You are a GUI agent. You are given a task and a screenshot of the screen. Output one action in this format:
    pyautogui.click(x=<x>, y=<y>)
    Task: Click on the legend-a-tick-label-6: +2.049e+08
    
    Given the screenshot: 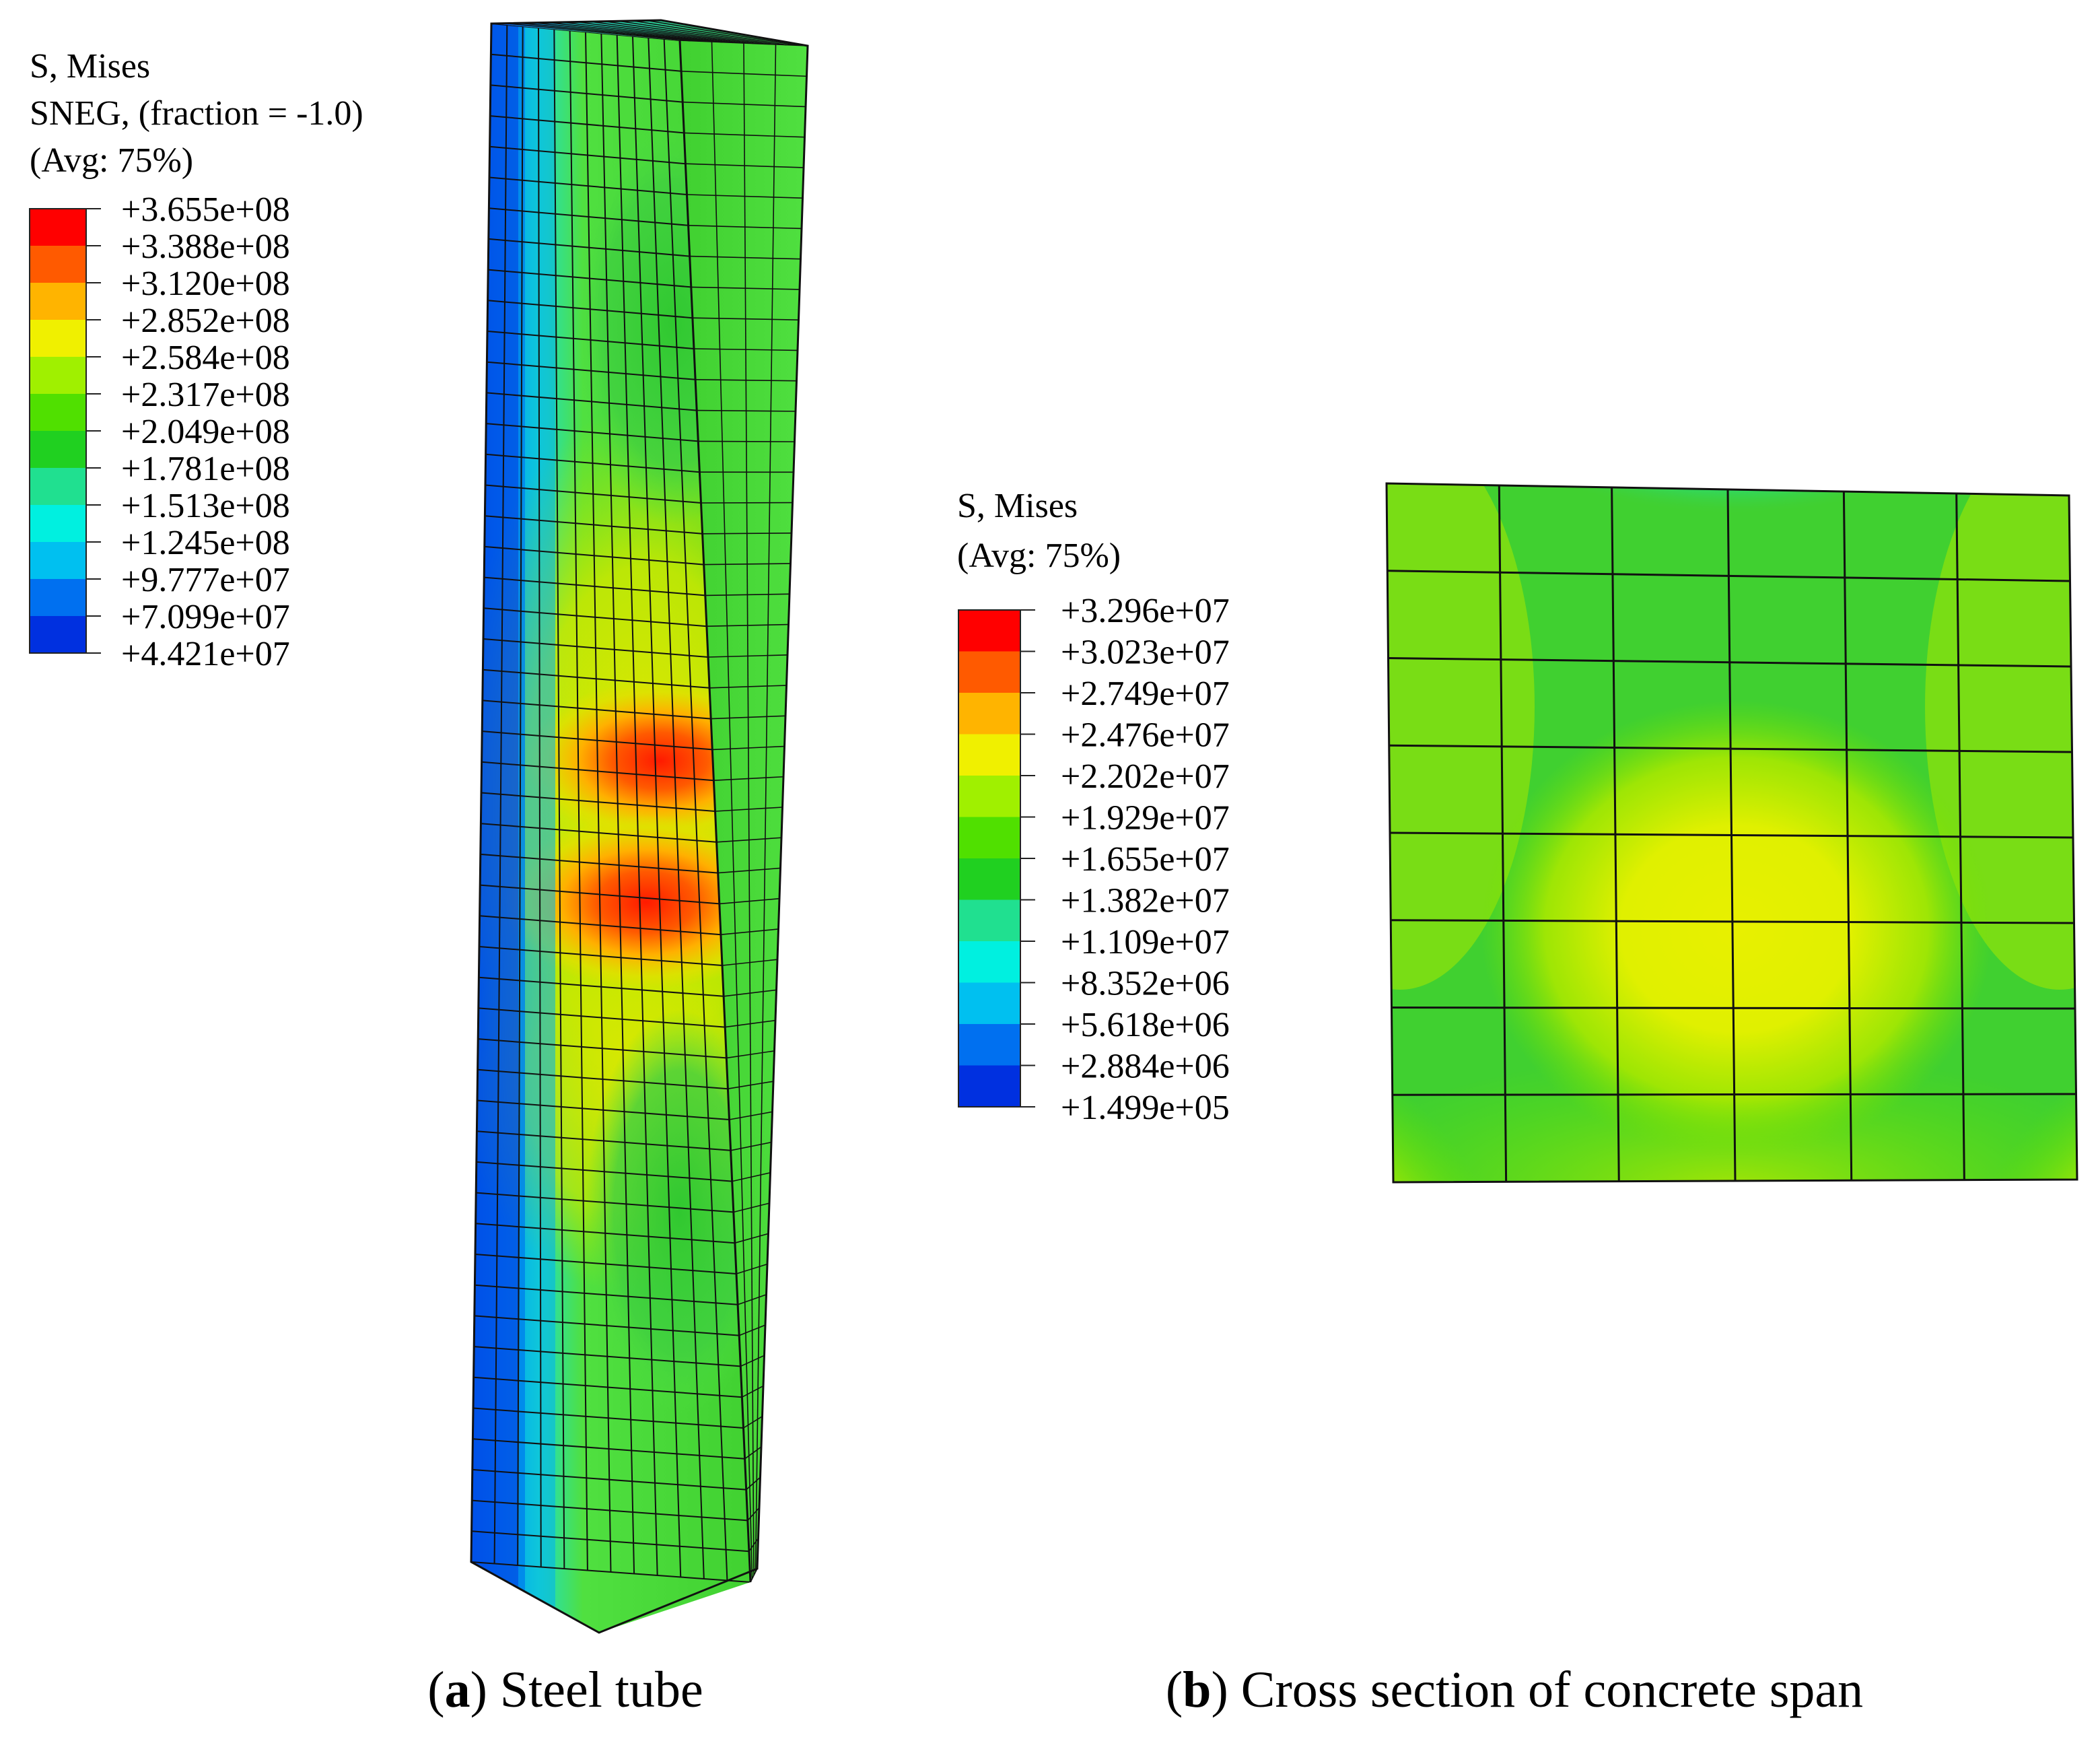 What is the action you would take?
    pyautogui.click(x=206, y=432)
    